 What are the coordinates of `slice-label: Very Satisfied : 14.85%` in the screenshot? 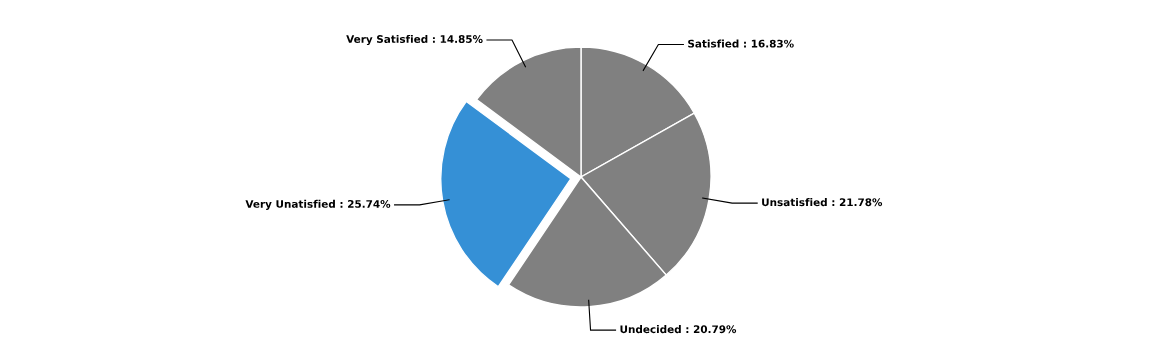 It's located at (414, 40).